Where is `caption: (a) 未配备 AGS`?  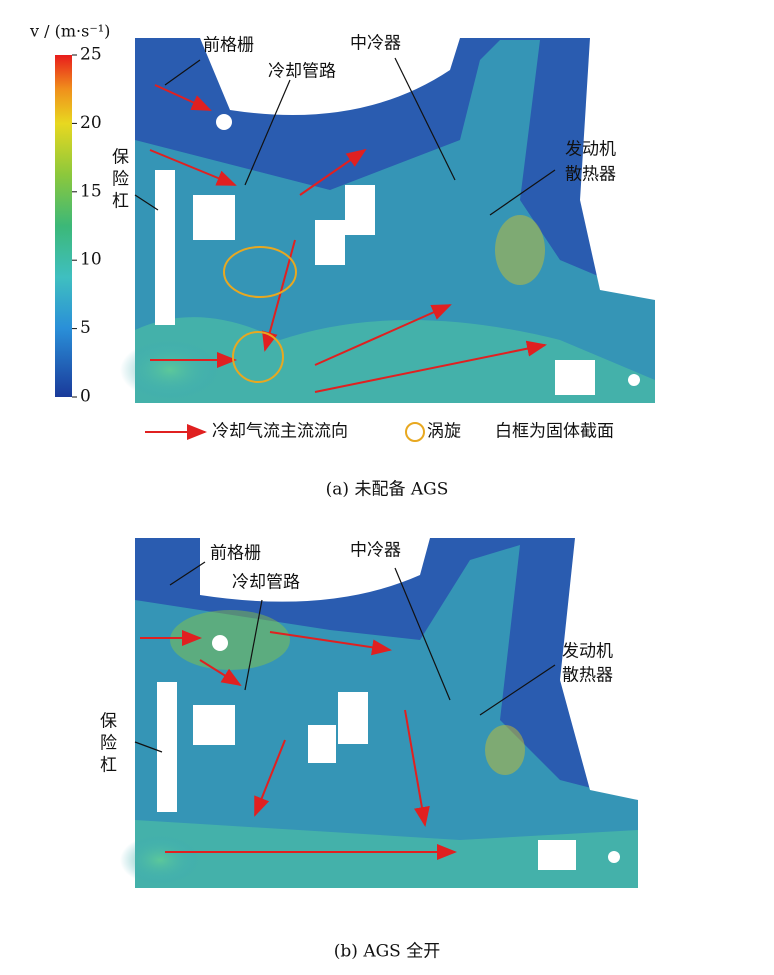
caption: (a) 未配备 AGS is located at coordinates (387, 490).